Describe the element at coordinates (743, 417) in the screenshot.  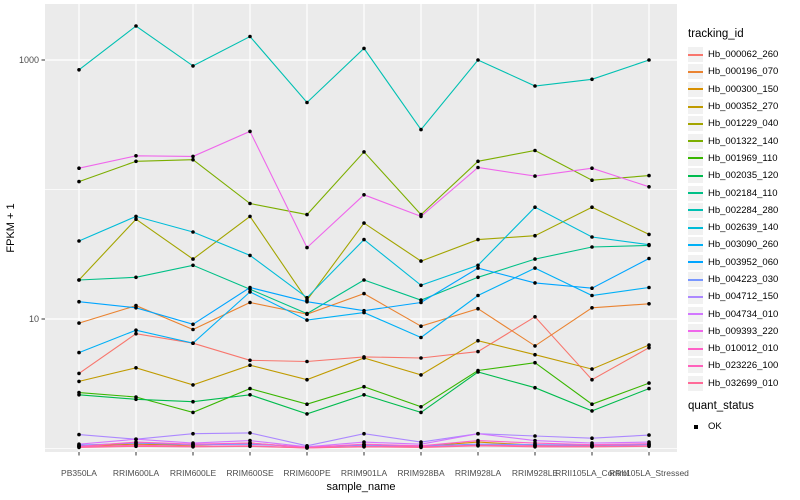
I see `quant-status-legend: quant_status OK` at that location.